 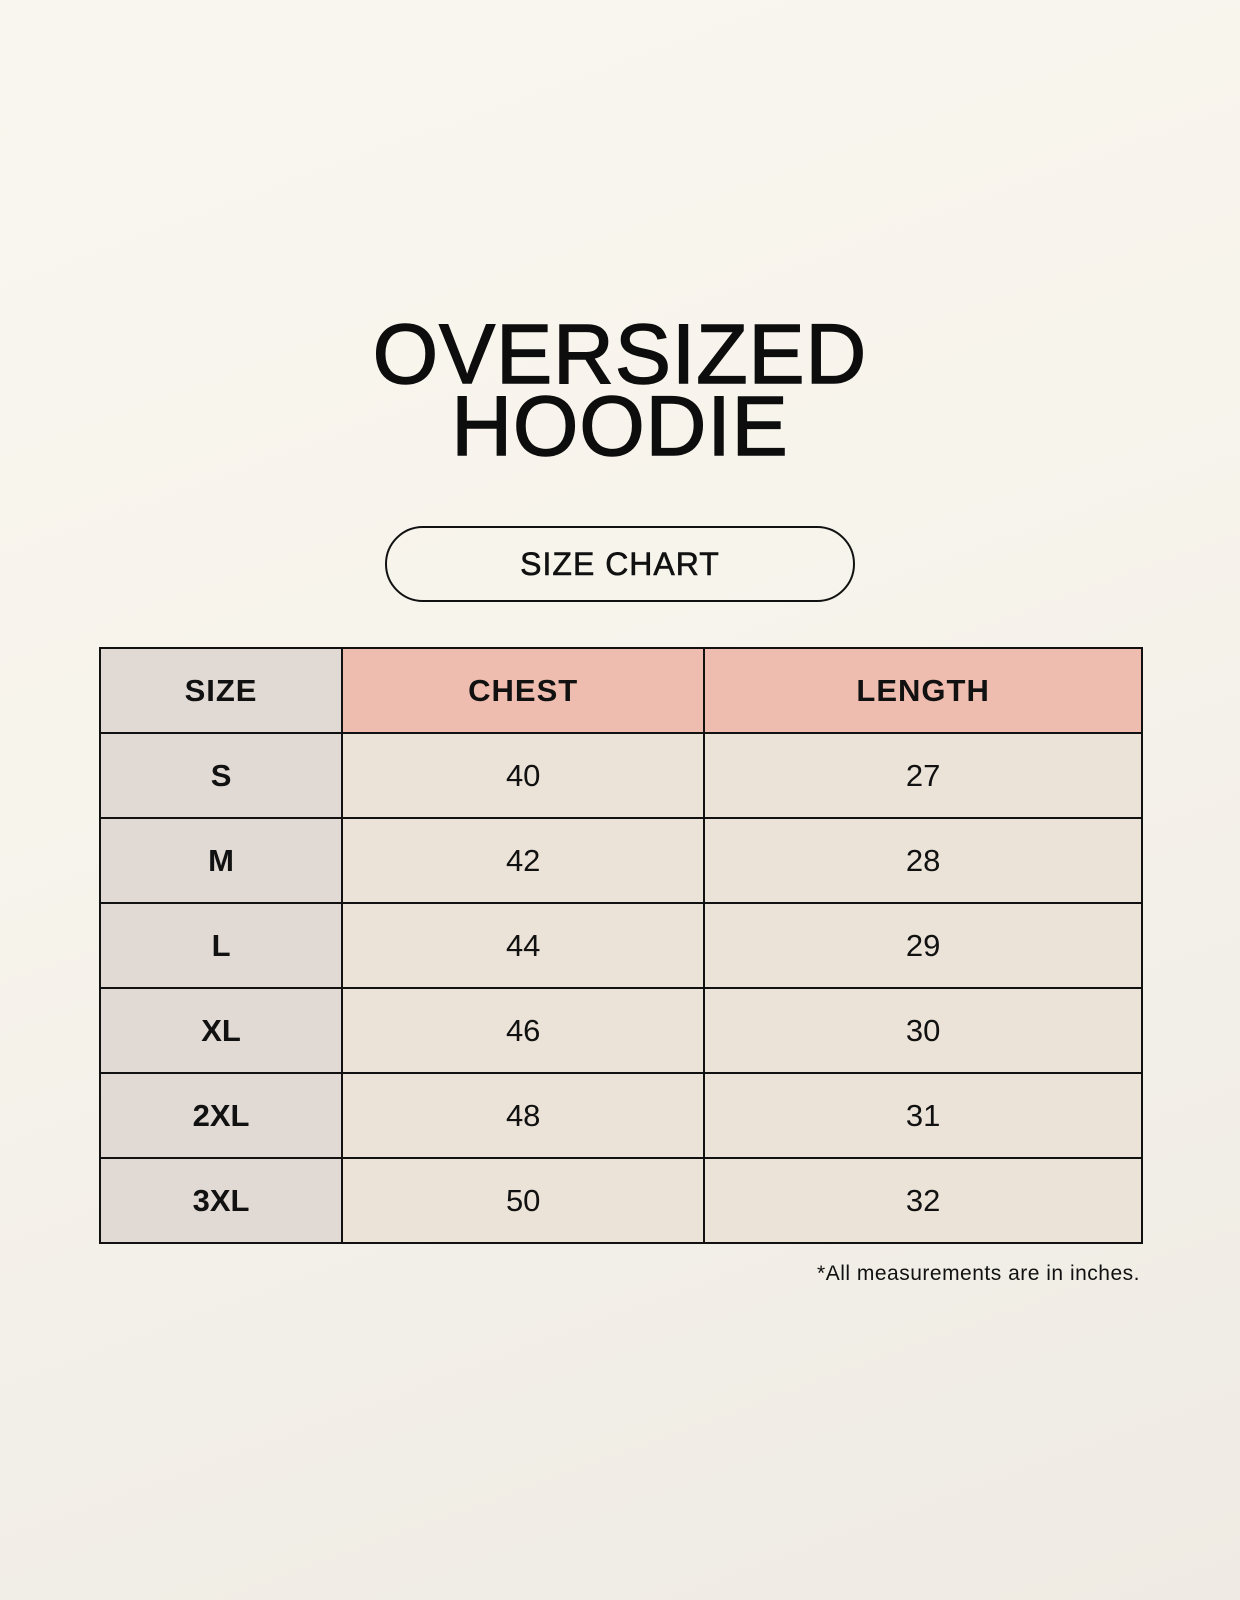 What do you see at coordinates (221, 1200) in the screenshot?
I see `cell-size: 3XL` at bounding box center [221, 1200].